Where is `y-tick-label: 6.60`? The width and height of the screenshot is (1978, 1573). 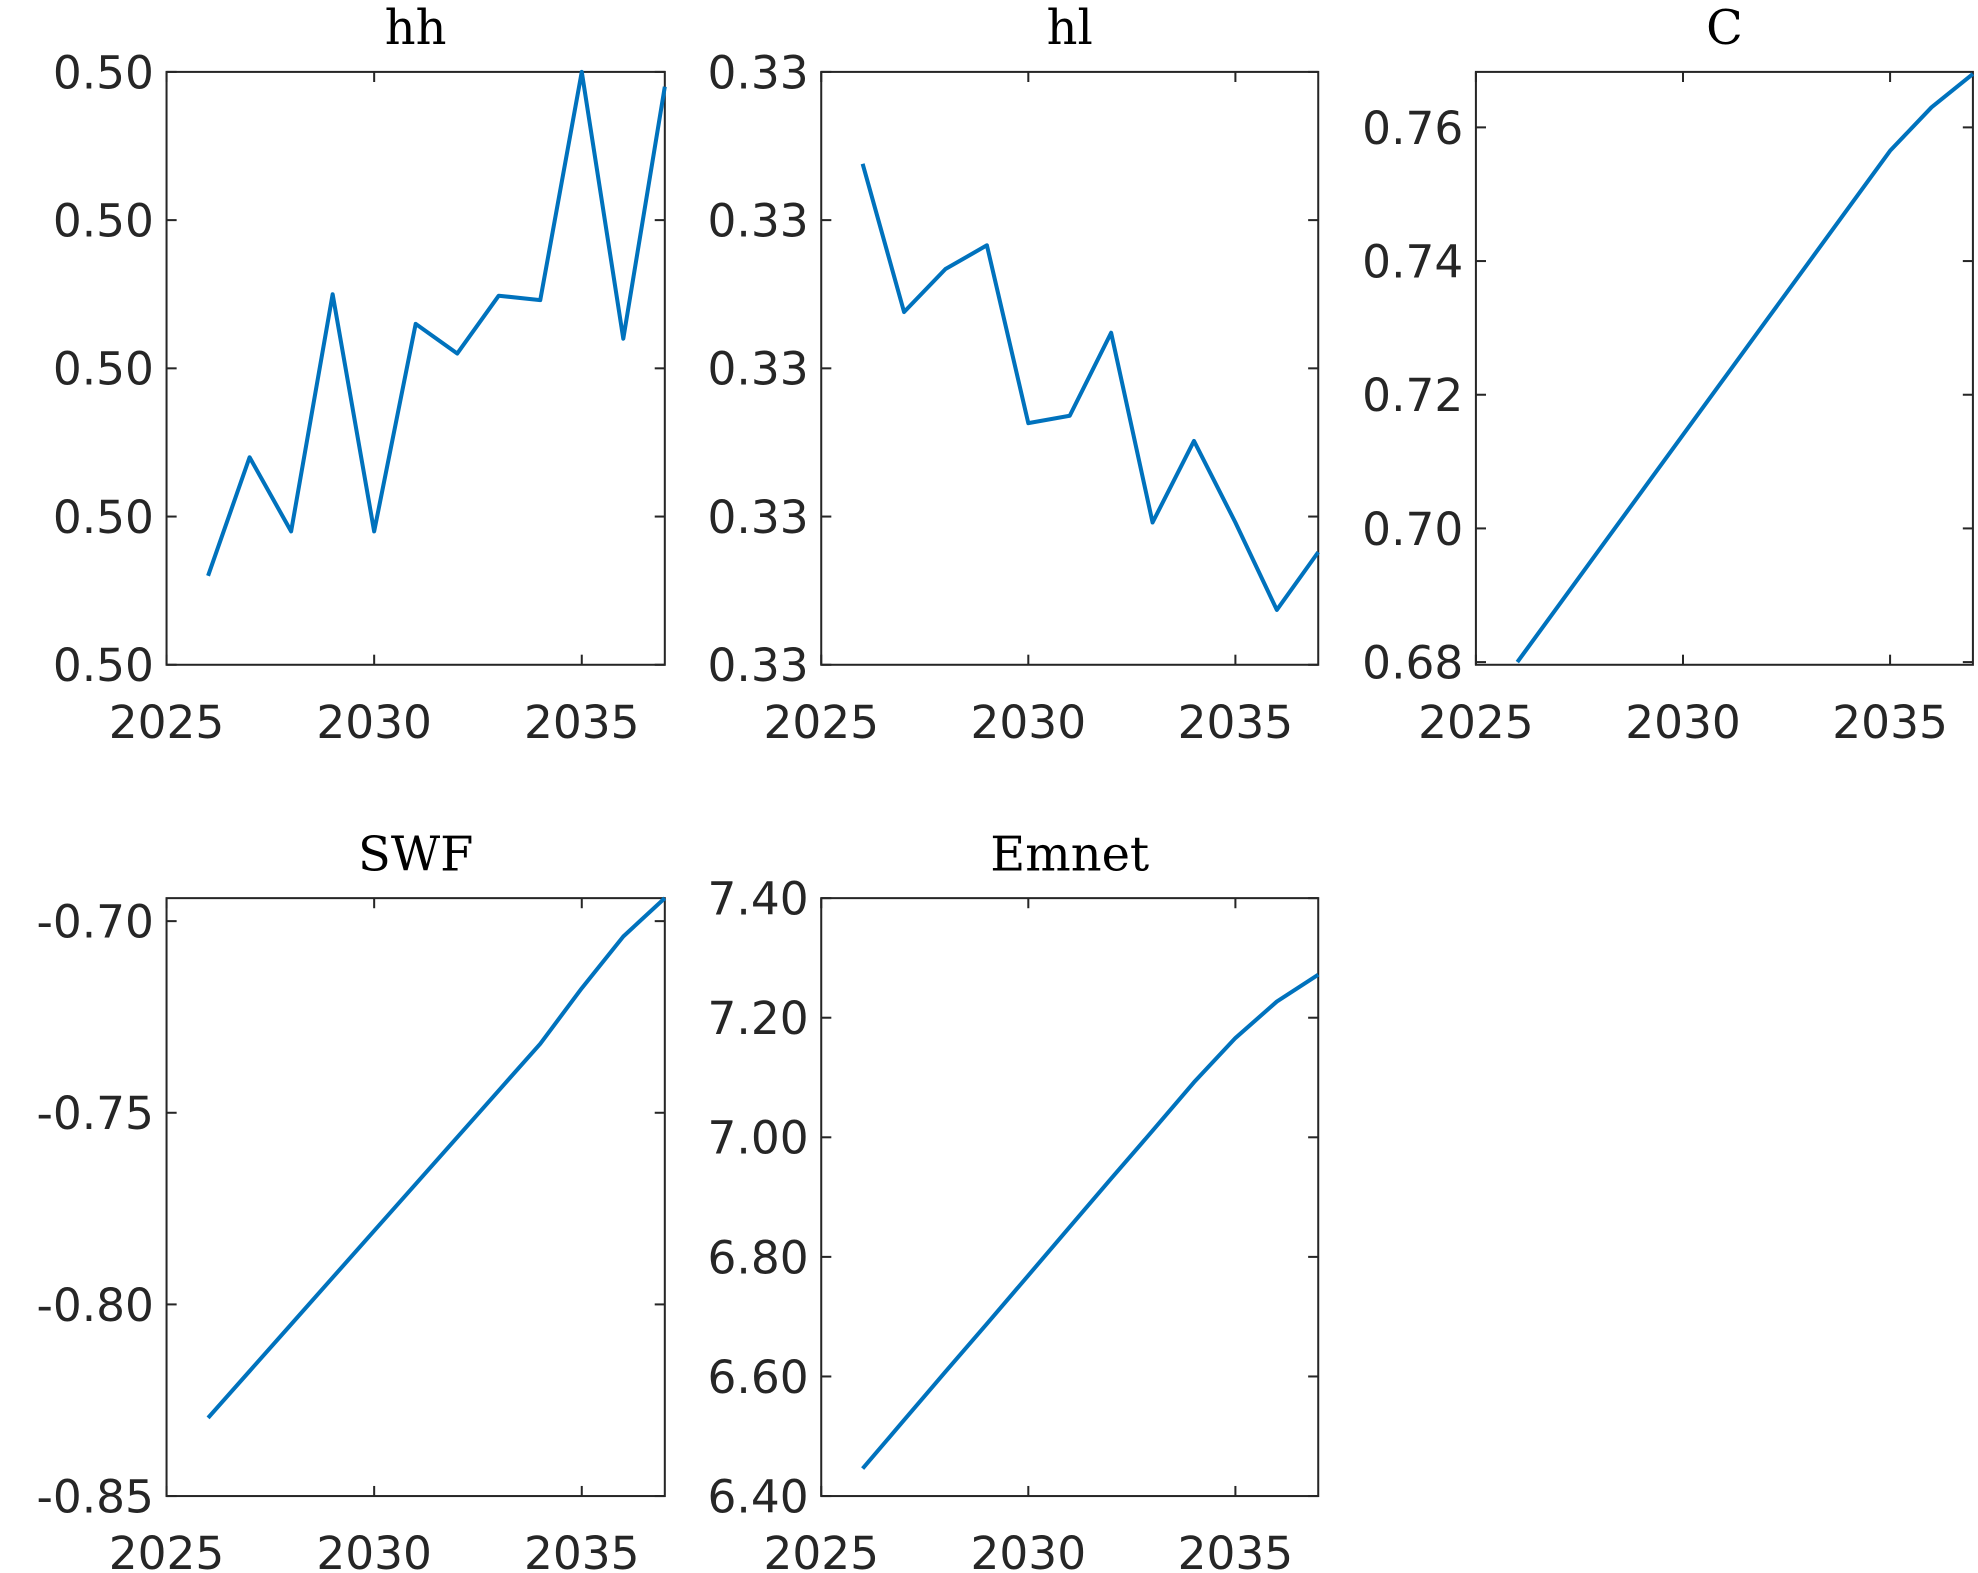
y-tick-label: 6.60 is located at coordinates (758, 1377).